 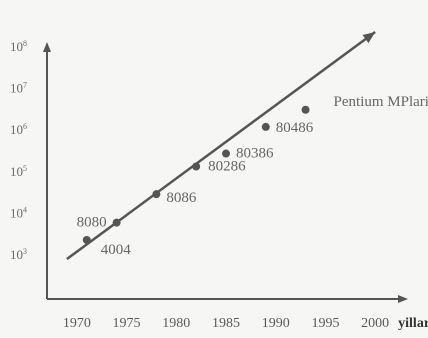 I want to click on point-label-4004: 4004, so click(x=116, y=250).